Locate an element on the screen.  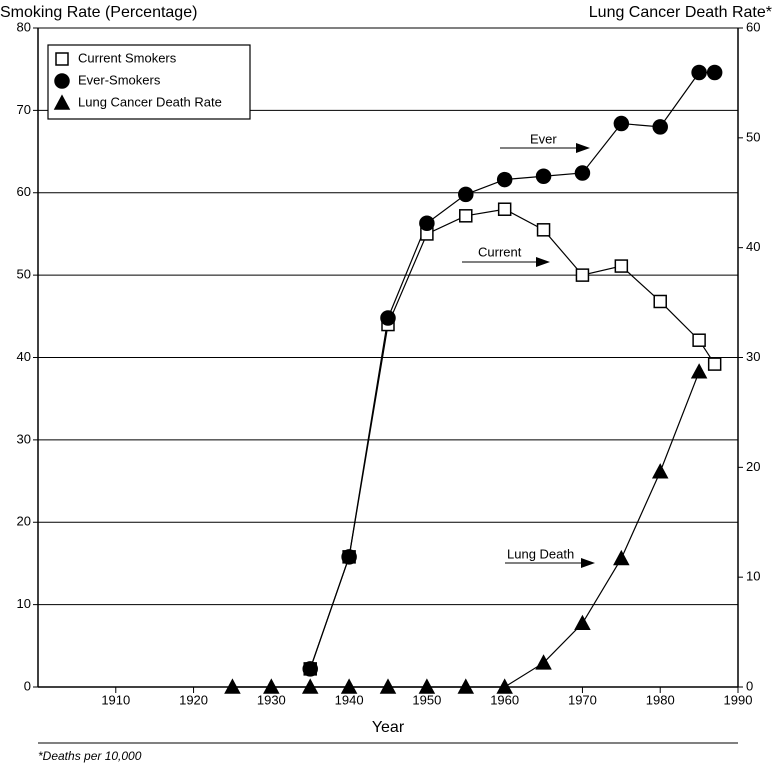
legend-label: Lung Cancer Death Rate is located at coordinates (150, 101).